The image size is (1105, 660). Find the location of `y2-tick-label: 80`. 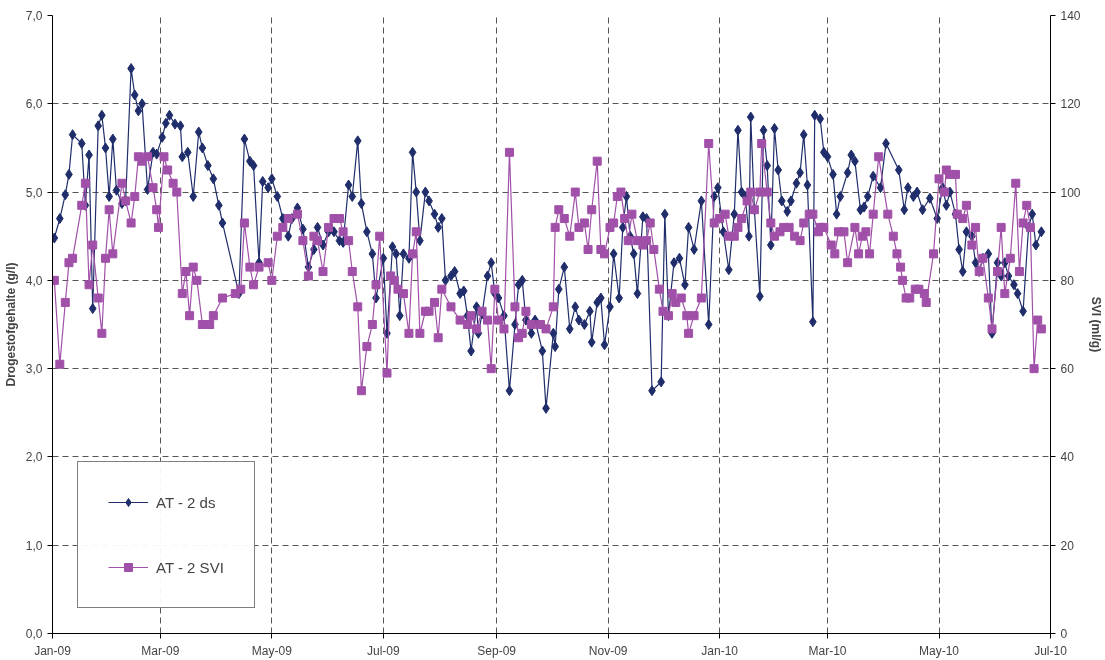

y2-tick-label: 80 is located at coordinates (1067, 280).